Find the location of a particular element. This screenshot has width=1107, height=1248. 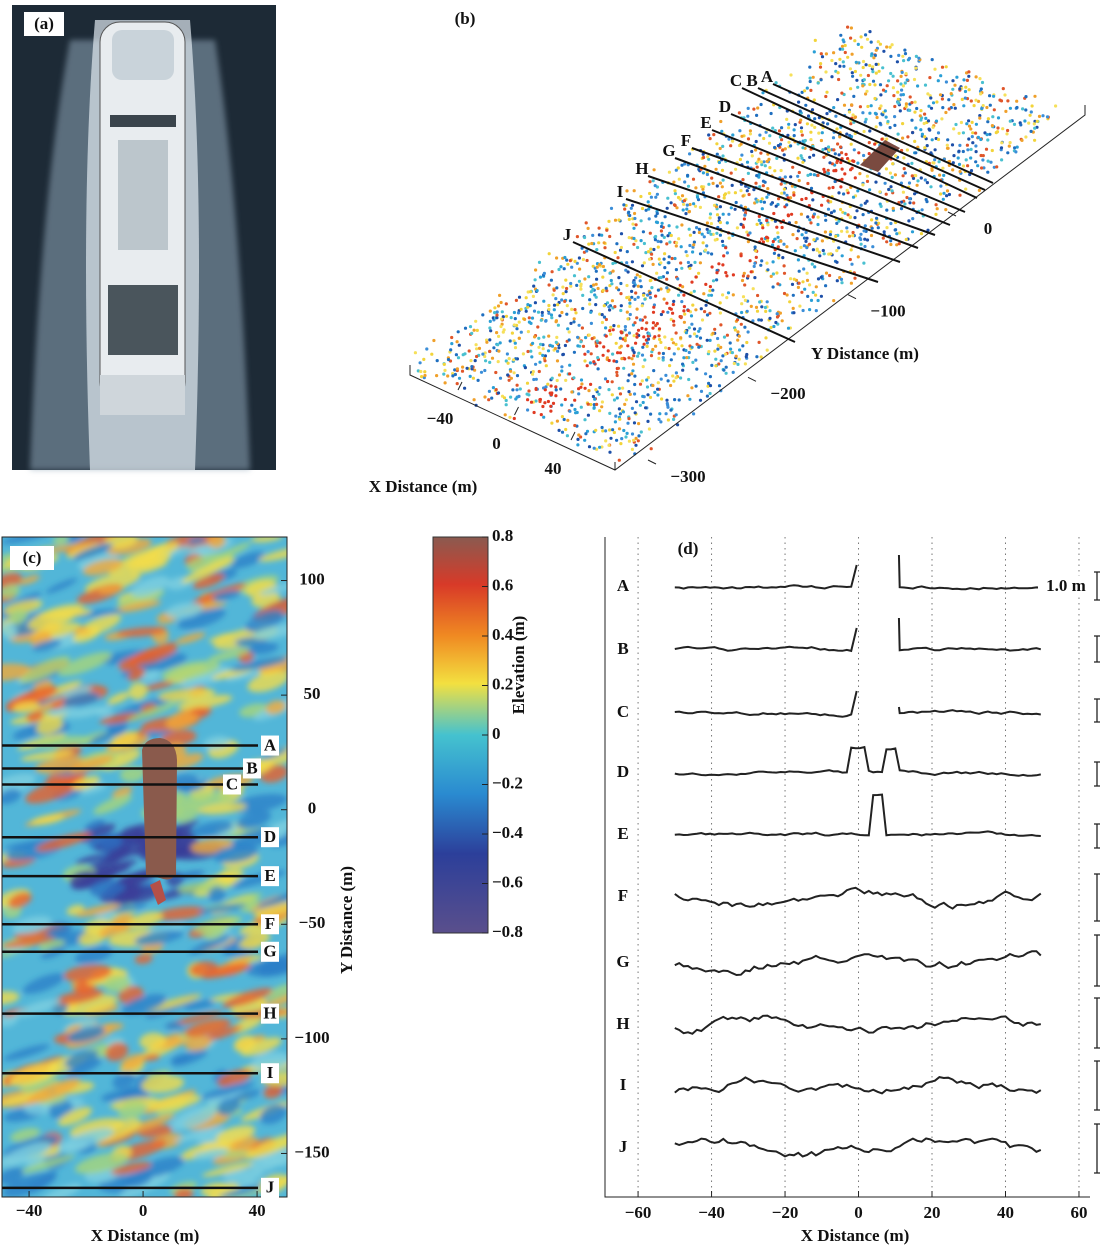

row-label: J is located at coordinates (623, 1146).